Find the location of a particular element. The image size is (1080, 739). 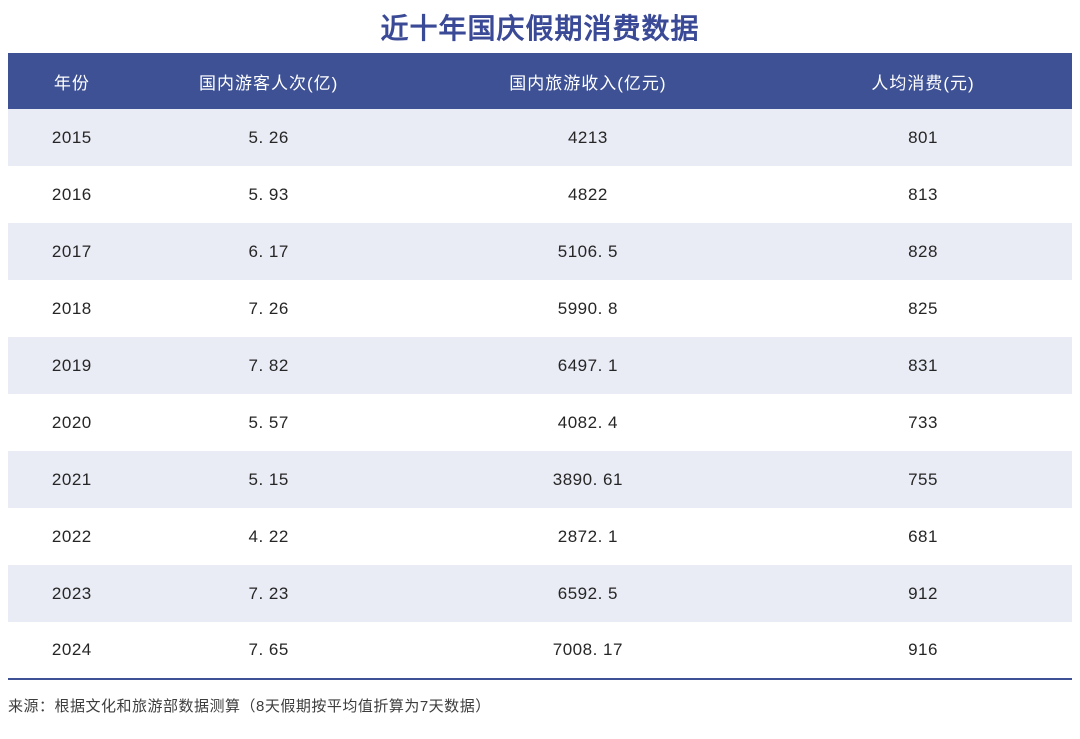

column-header-visitors: 国内游客人次(亿) is located at coordinates (269, 83).